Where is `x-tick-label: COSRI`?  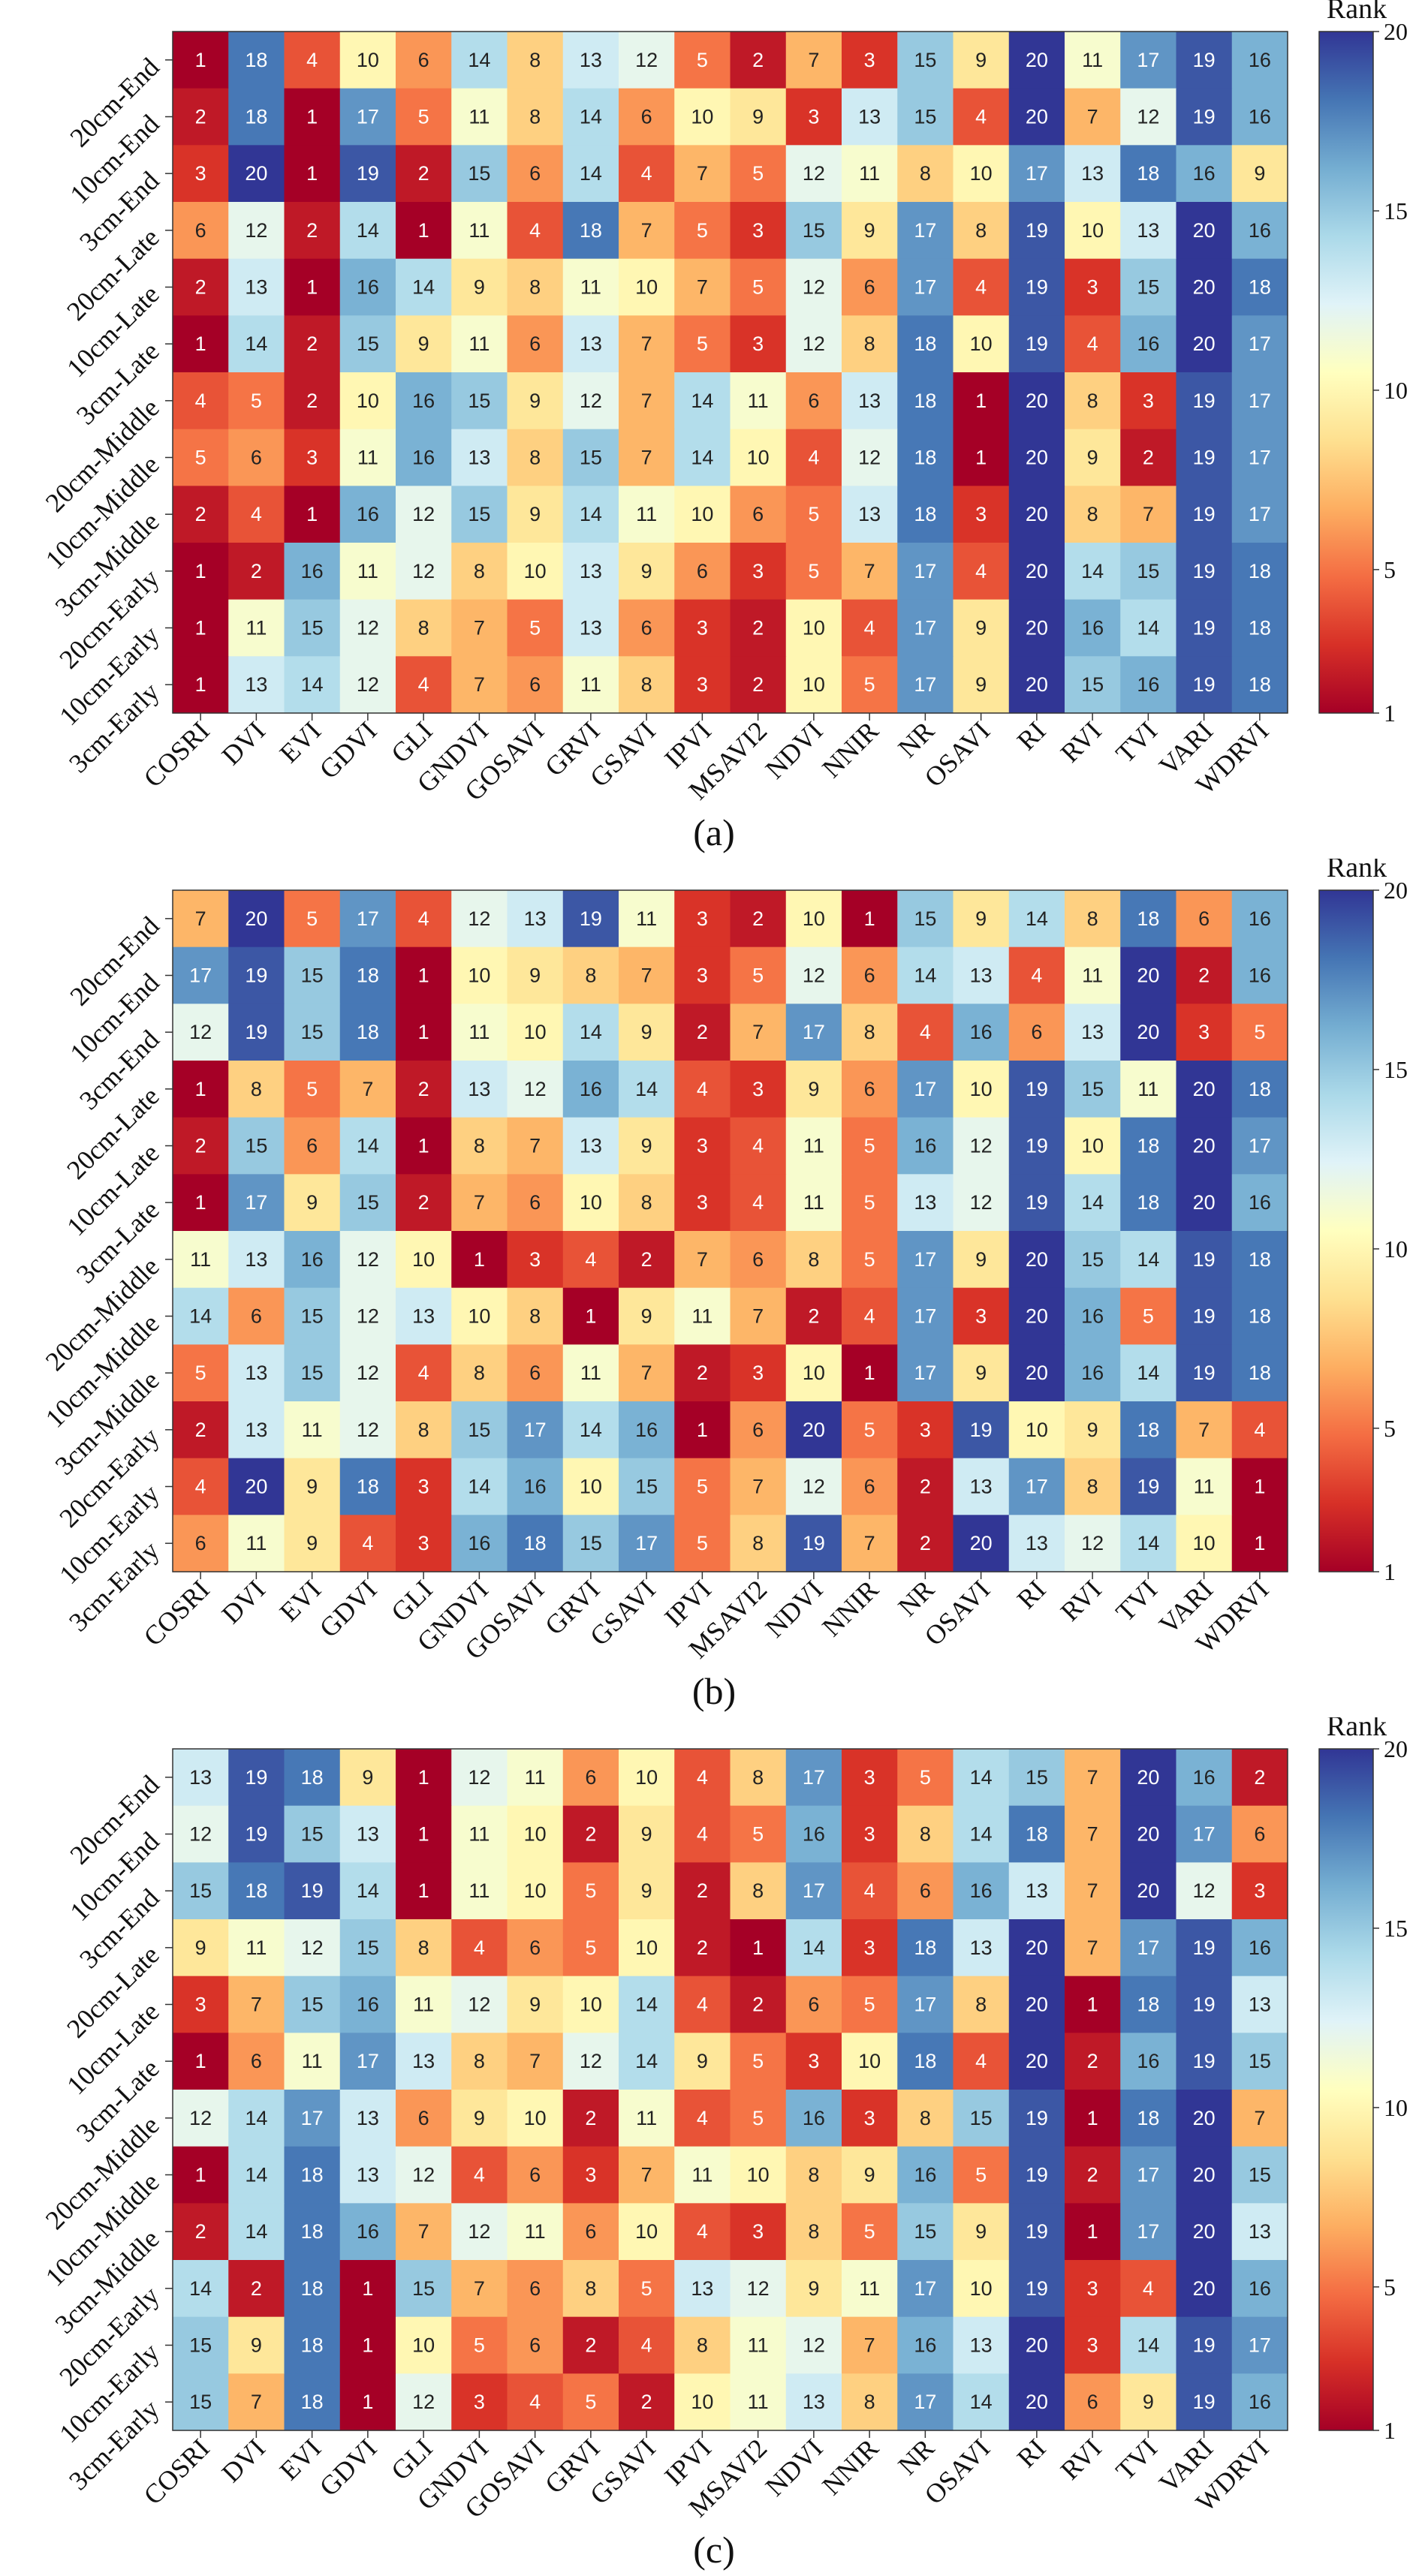 x-tick-label: COSRI is located at coordinates (176, 754).